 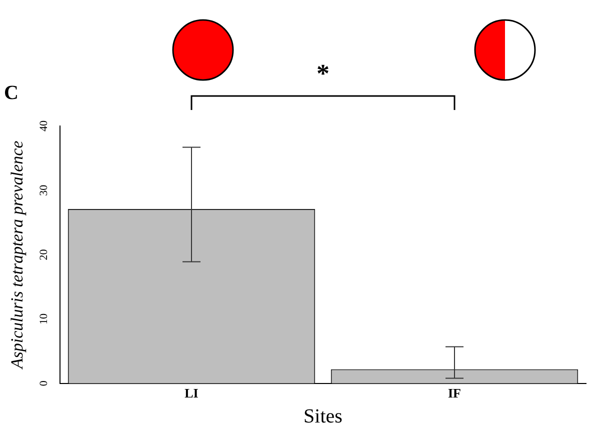 What do you see at coordinates (44, 190) in the screenshot?
I see `y-tick-label: 30` at bounding box center [44, 190].